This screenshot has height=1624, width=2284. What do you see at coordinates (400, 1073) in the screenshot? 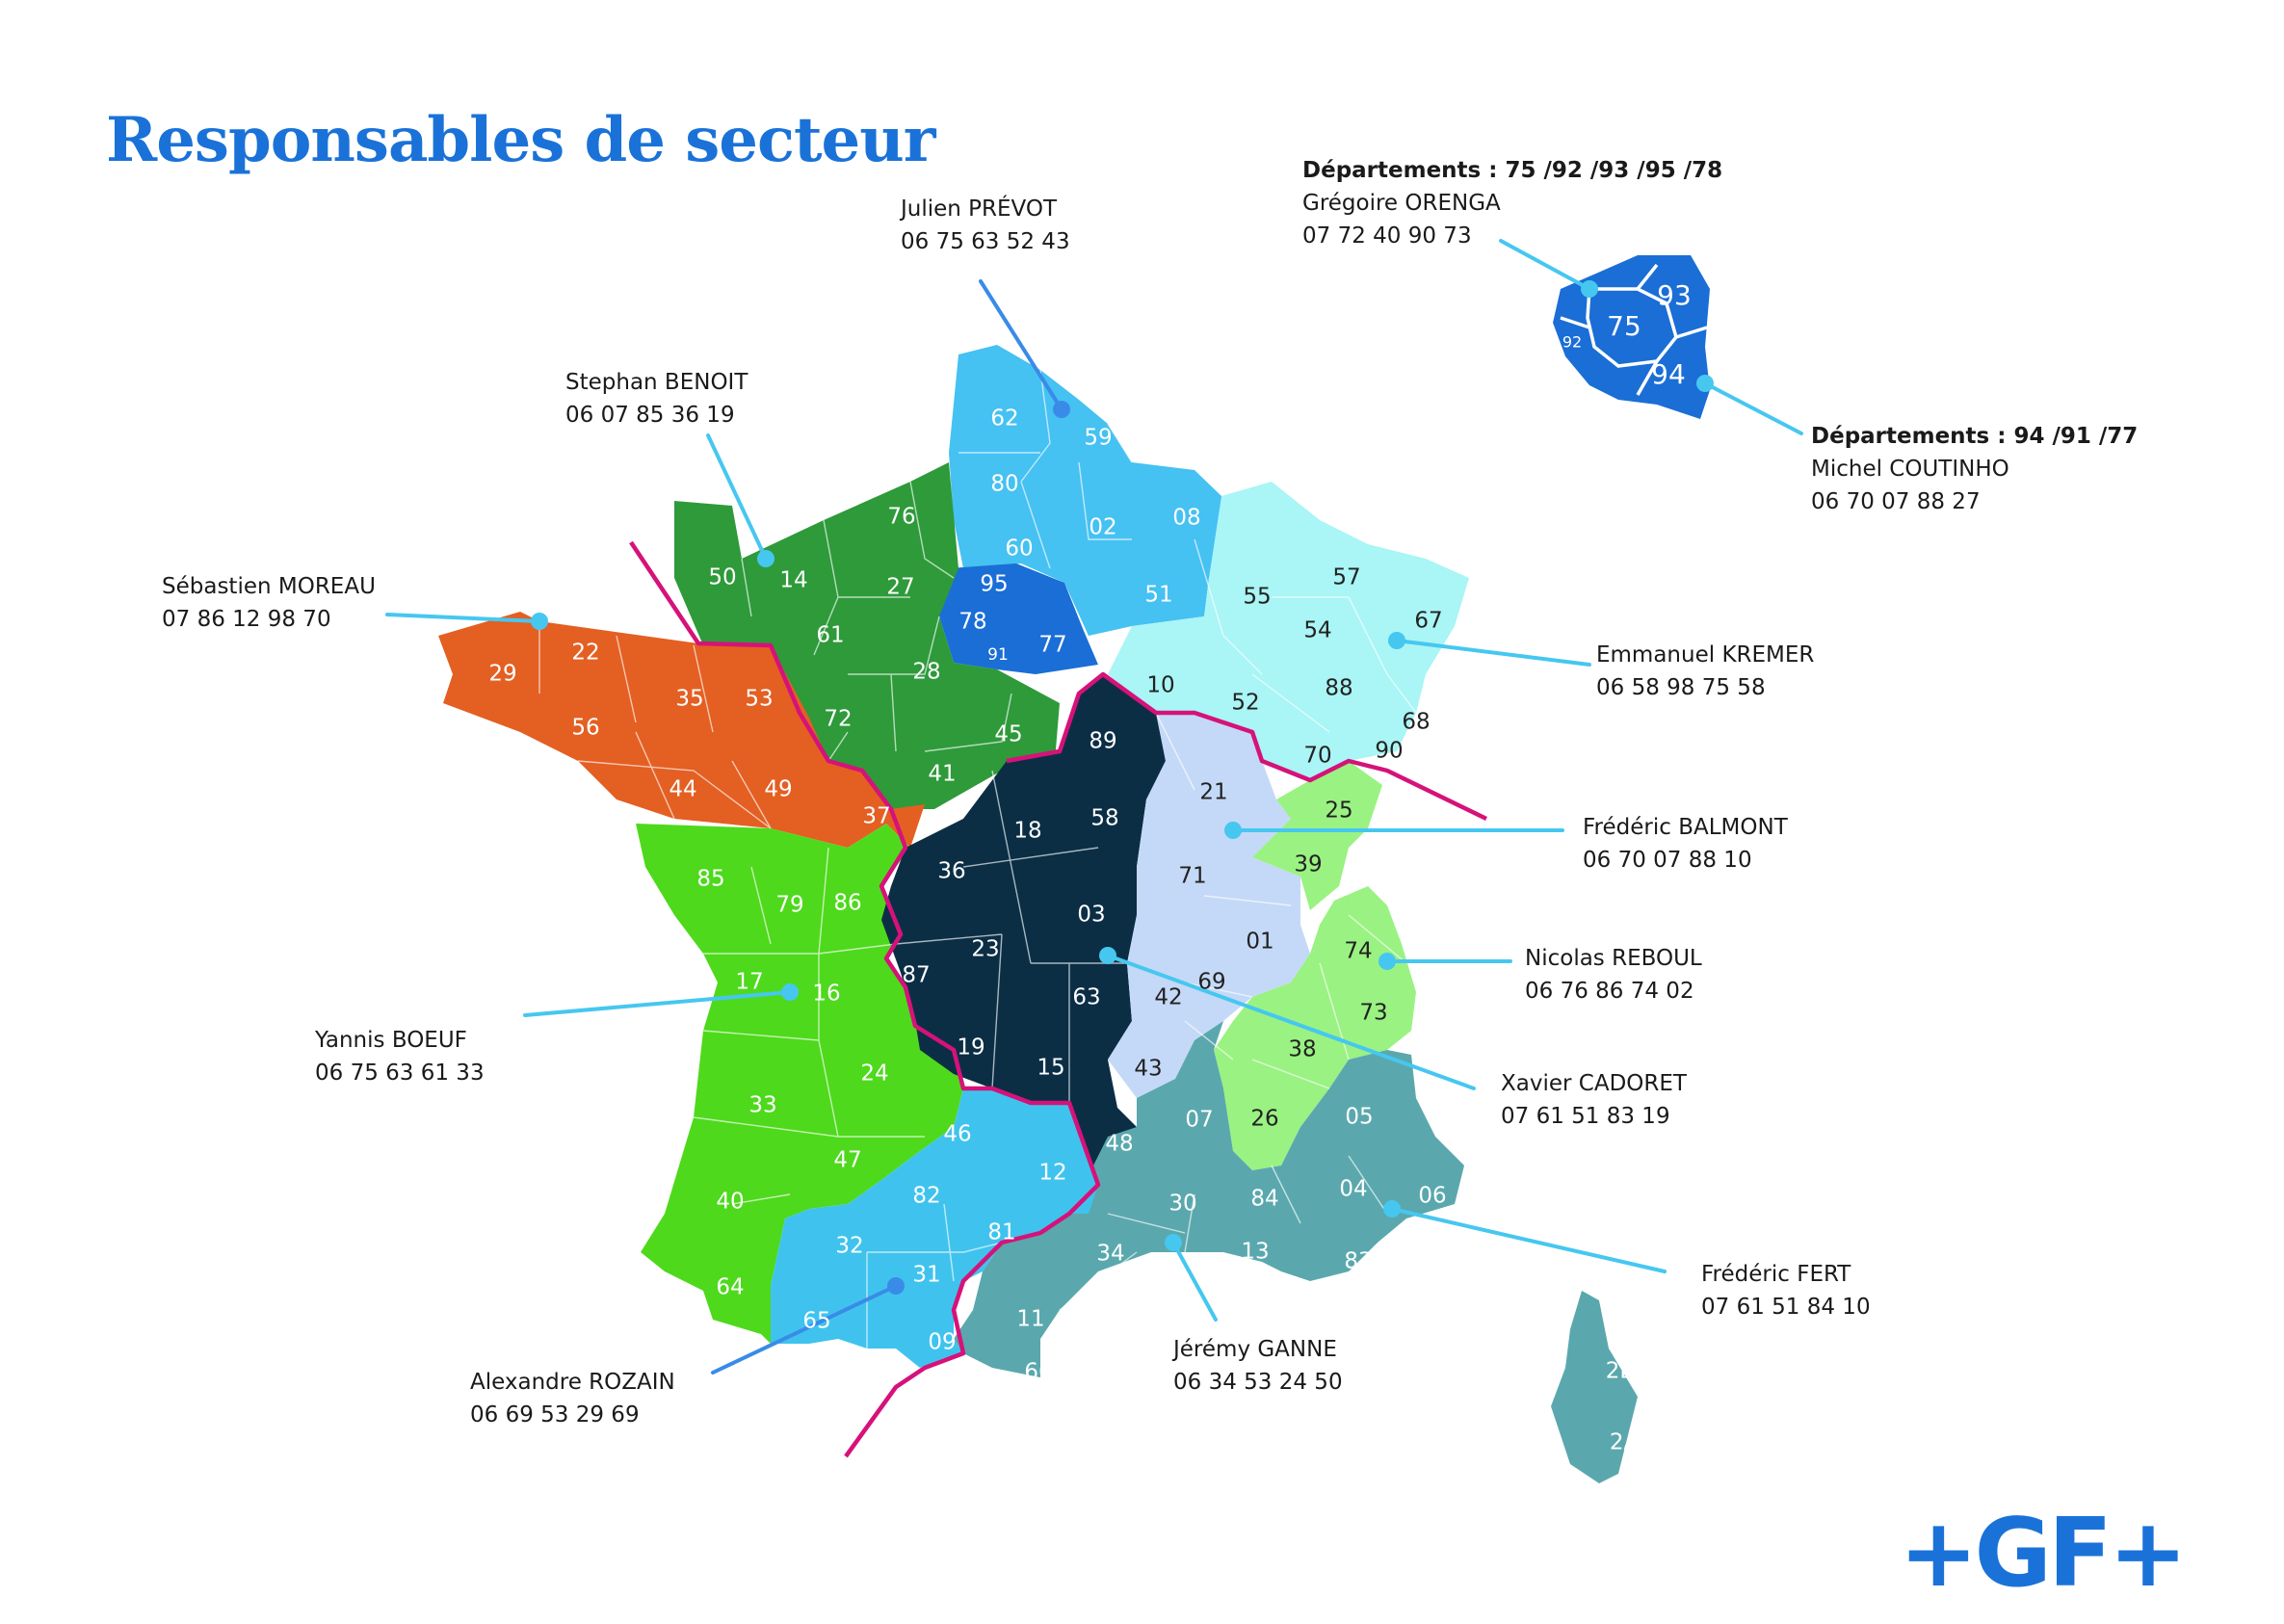
I see `contact-phone: 06 75 63 61 33` at bounding box center [400, 1073].